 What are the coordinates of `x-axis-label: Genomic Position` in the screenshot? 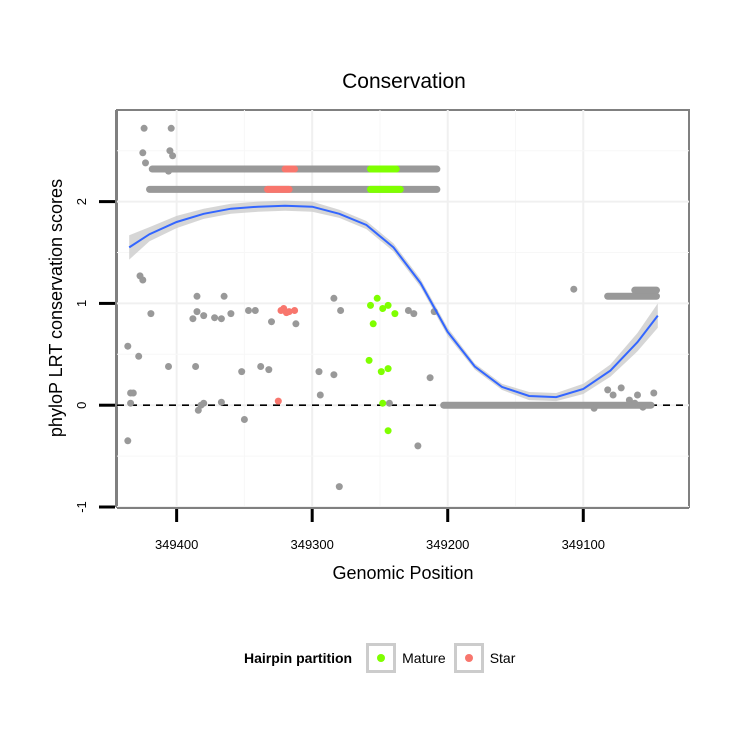 It's located at (402, 573).